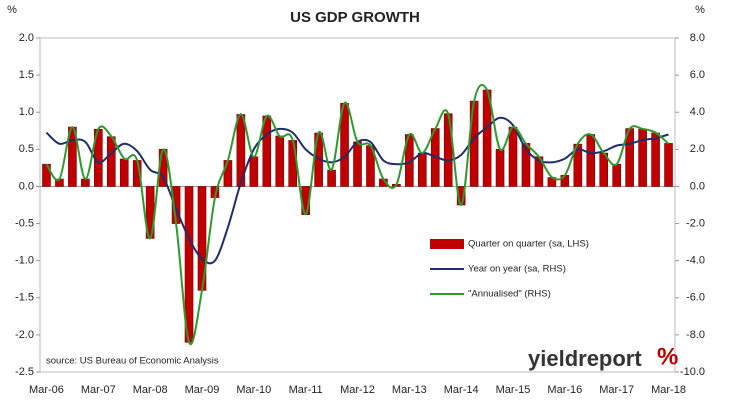 The image size is (730, 400). I want to click on y2-tick-label: 4.0, so click(697, 112).